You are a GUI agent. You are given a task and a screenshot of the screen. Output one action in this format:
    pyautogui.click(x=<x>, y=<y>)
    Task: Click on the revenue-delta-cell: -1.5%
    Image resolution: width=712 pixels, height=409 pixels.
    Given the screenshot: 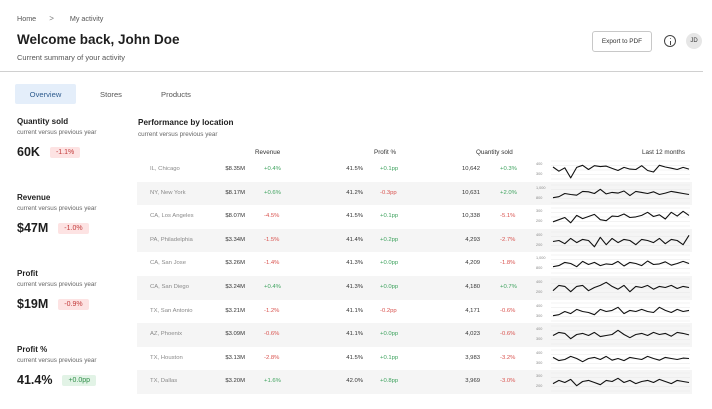 What is the action you would take?
    pyautogui.click(x=272, y=239)
    